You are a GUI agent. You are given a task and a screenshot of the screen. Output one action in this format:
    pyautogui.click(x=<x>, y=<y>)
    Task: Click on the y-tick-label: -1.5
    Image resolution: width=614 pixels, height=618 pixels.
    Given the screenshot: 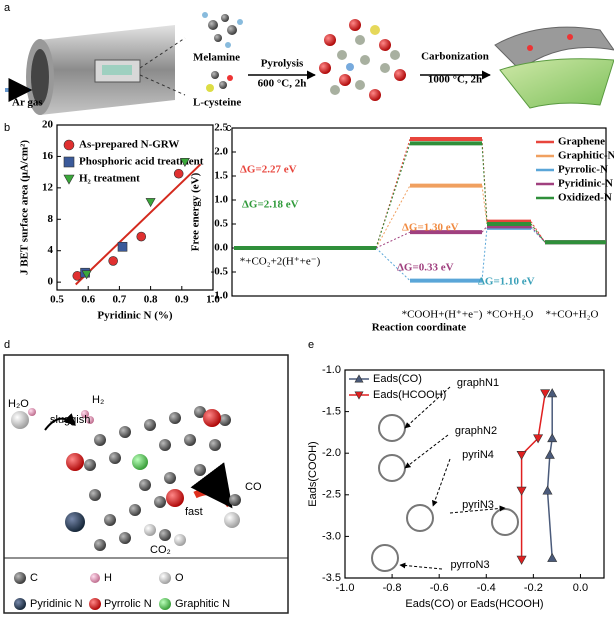 What is the action you would take?
    pyautogui.click(x=331, y=412)
    